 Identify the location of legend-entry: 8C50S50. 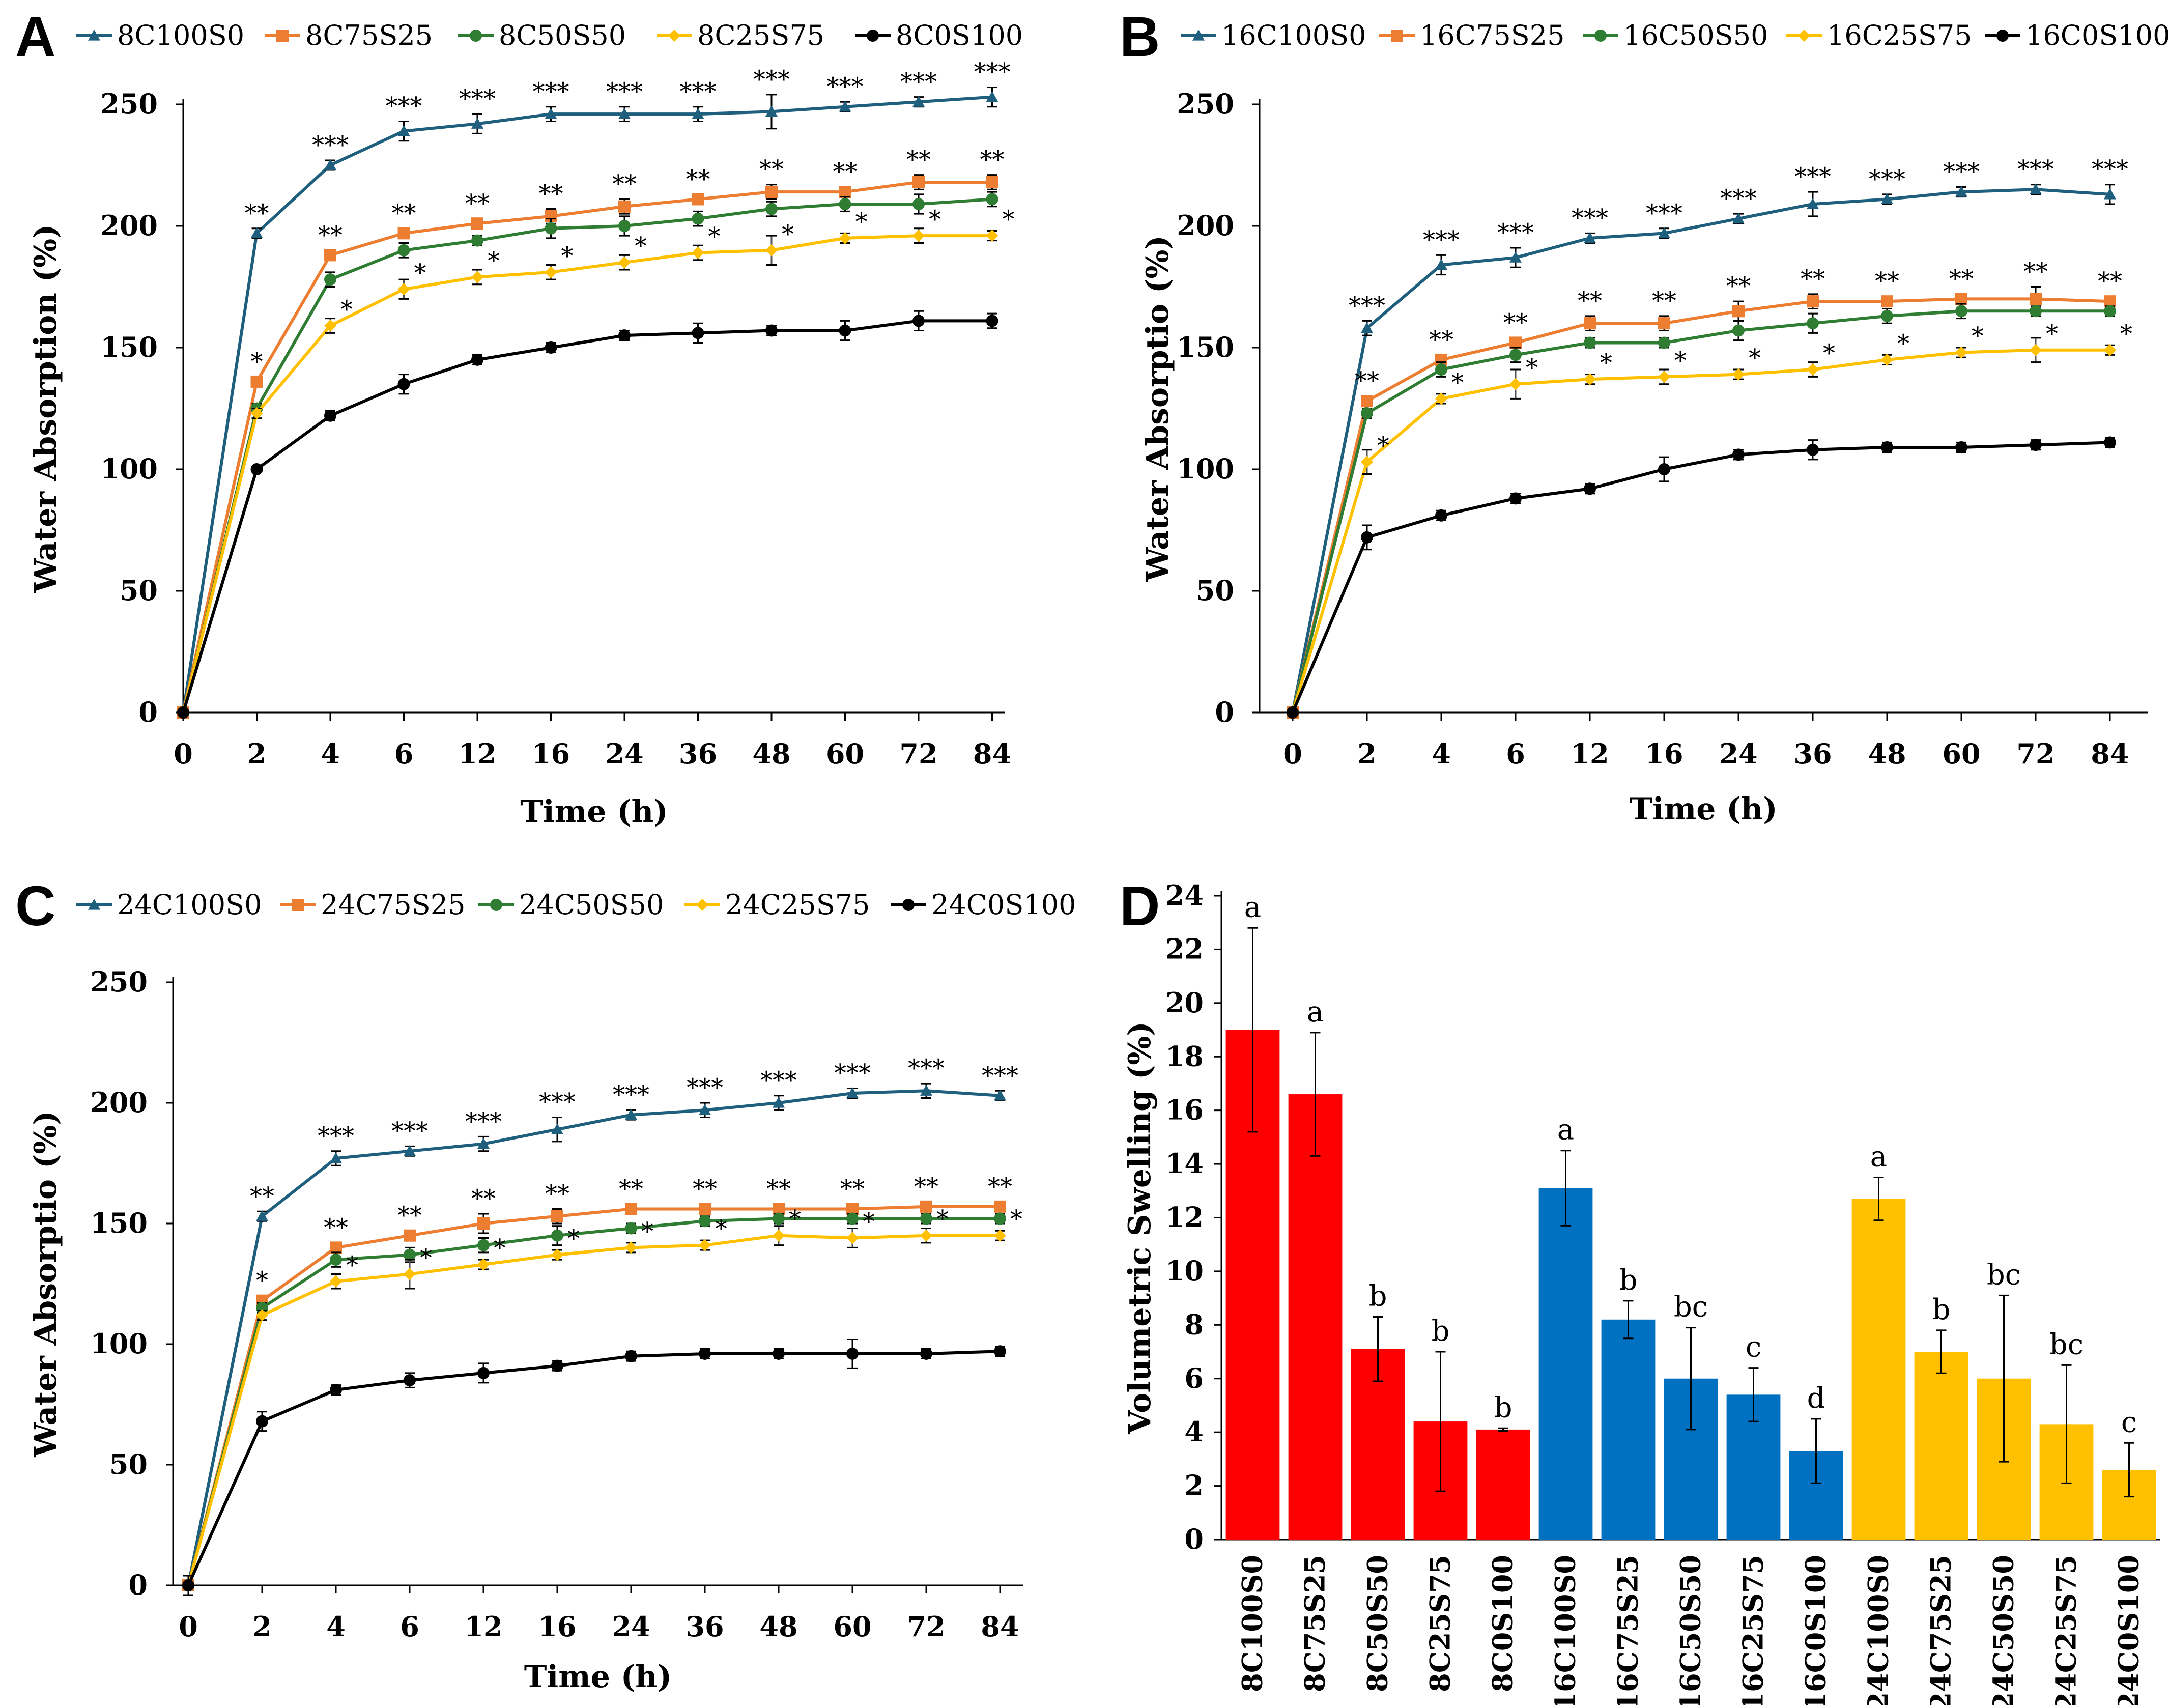
(542, 35).